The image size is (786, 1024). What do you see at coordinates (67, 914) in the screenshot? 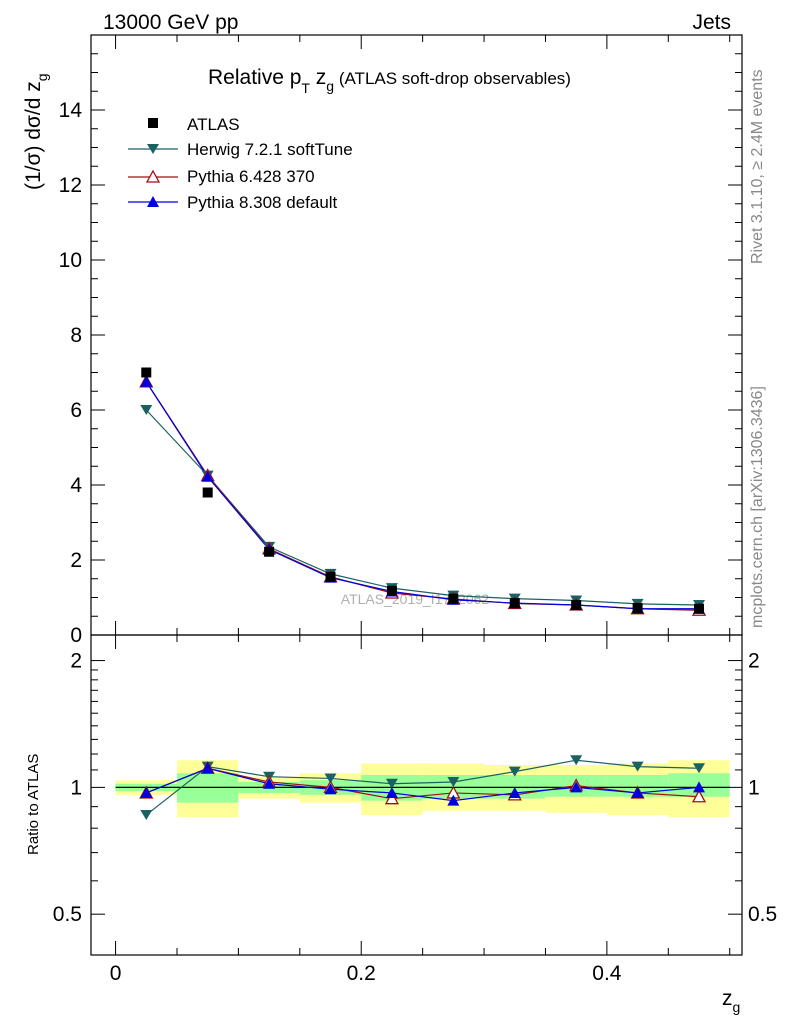
I see `ratio-y-tick-label-left: 0.5` at bounding box center [67, 914].